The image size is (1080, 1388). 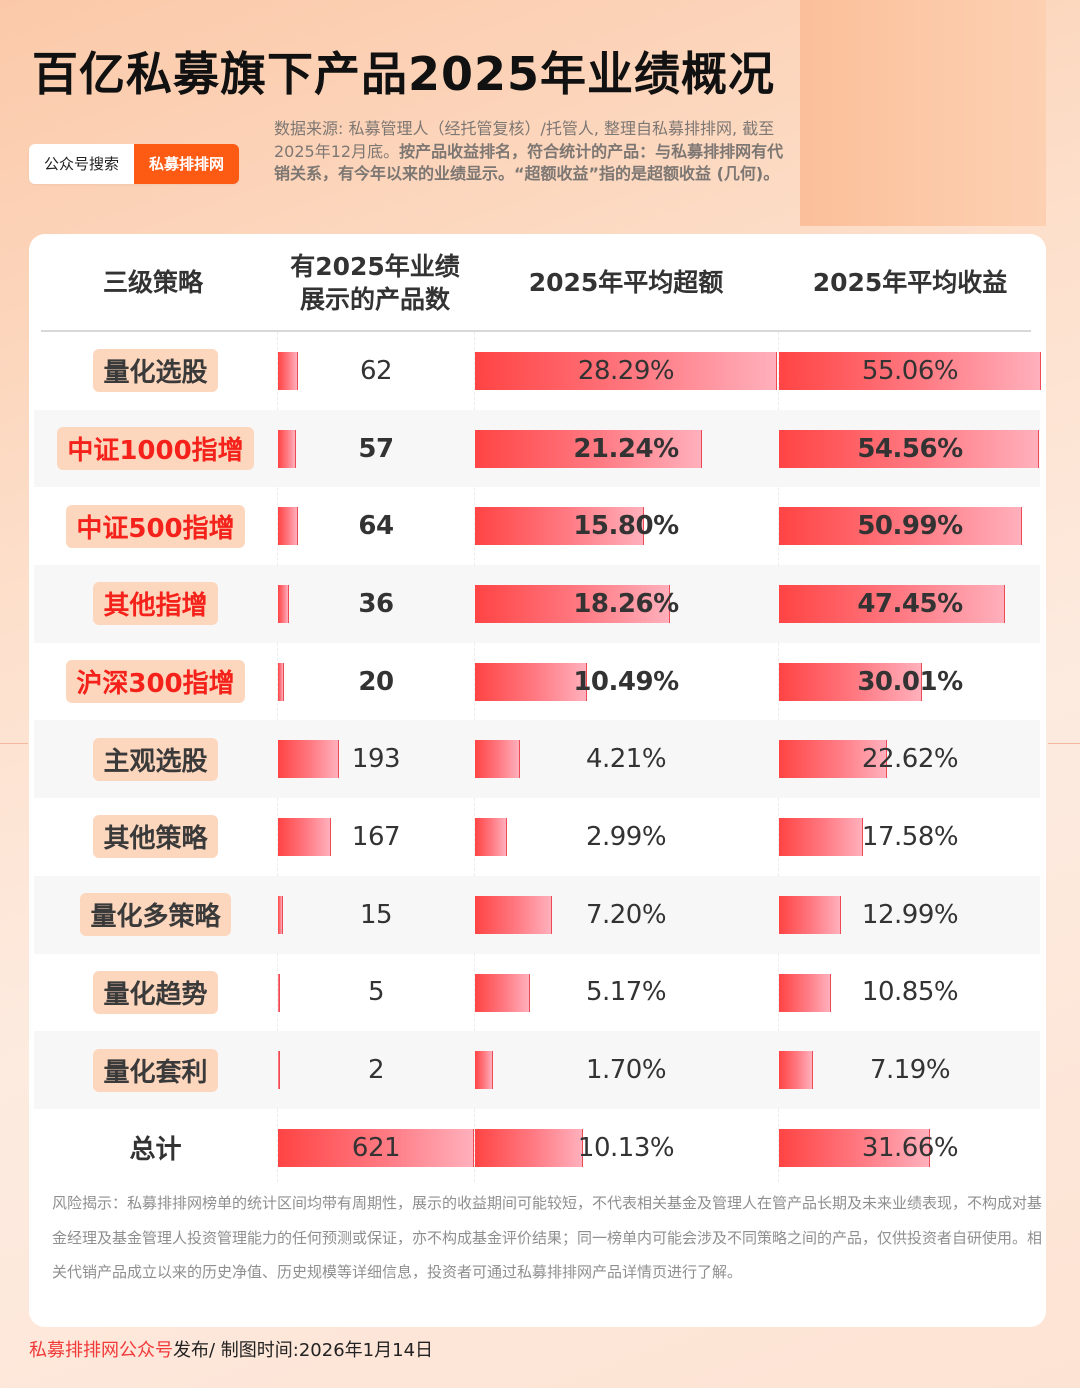 I want to click on count-cell: 193, so click(x=376, y=759).